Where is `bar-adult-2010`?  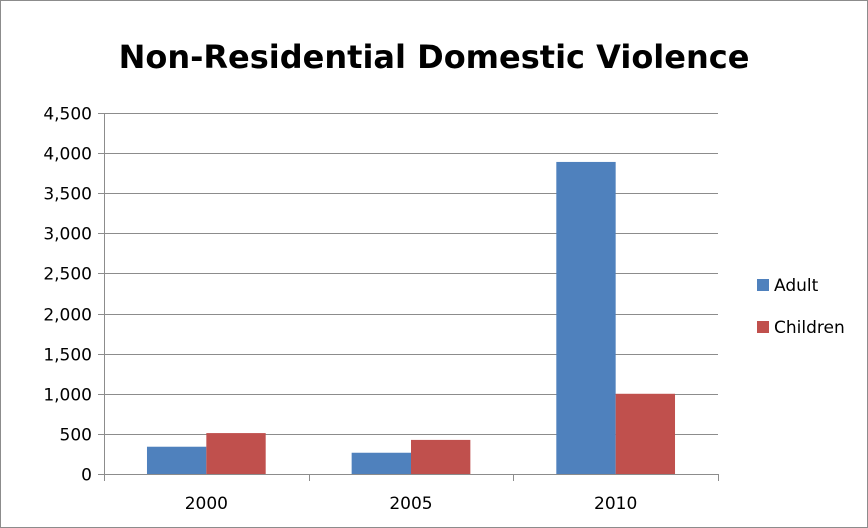 bar-adult-2010 is located at coordinates (586, 318).